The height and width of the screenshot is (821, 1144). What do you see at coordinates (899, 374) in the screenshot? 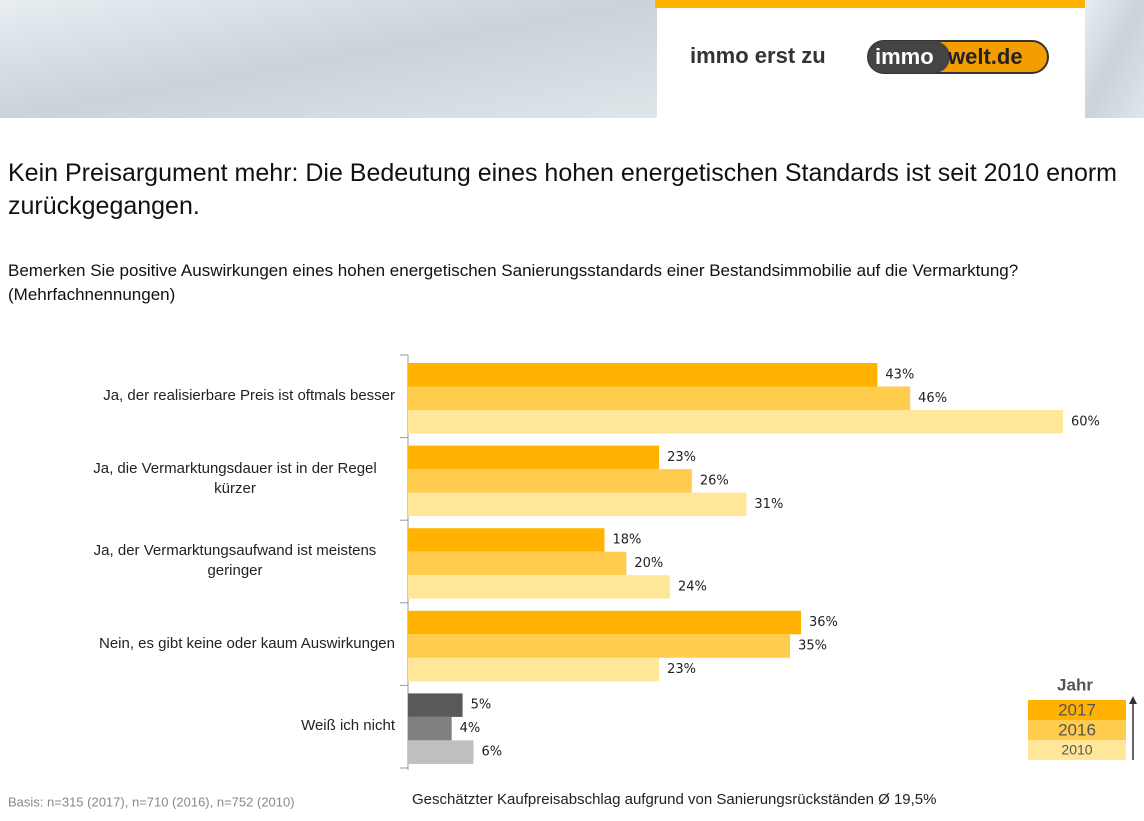
I see `value-label: 43%` at bounding box center [899, 374].